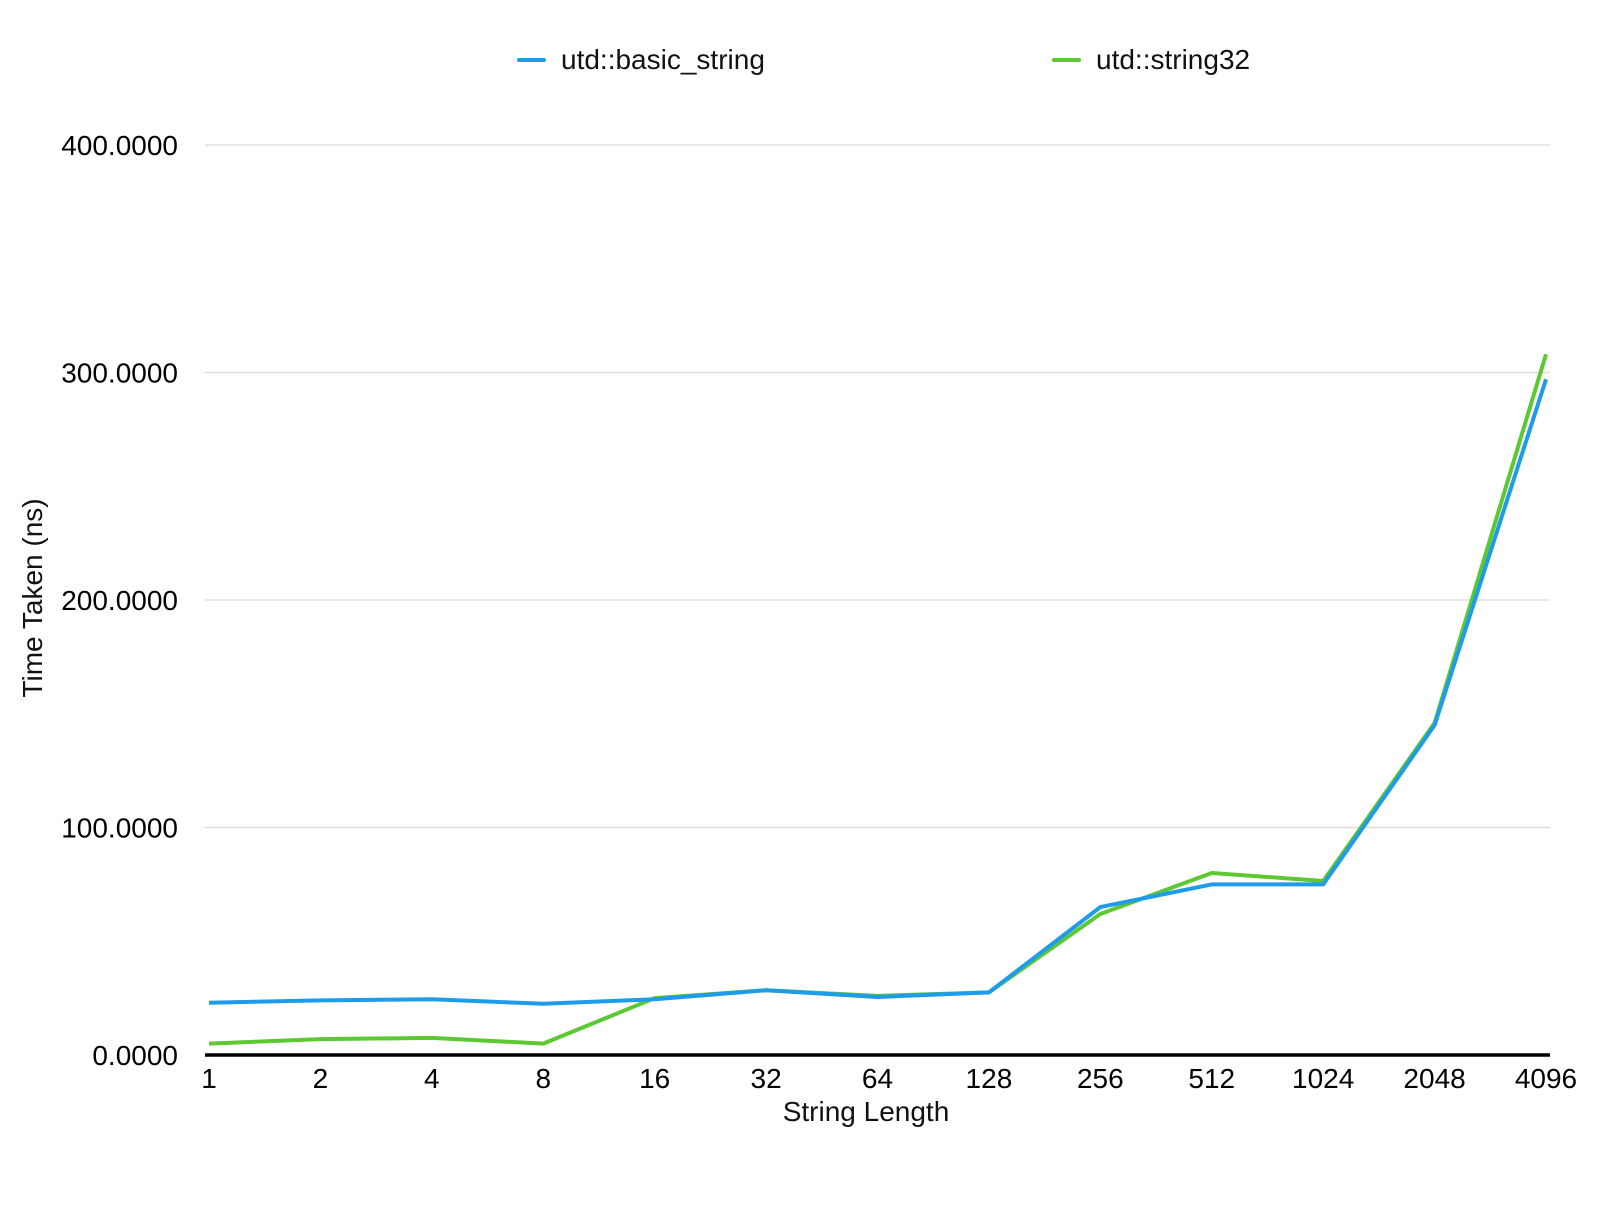 The width and height of the screenshot is (1600, 1207). I want to click on y-axis-title: Time Taken (ns), so click(32, 598).